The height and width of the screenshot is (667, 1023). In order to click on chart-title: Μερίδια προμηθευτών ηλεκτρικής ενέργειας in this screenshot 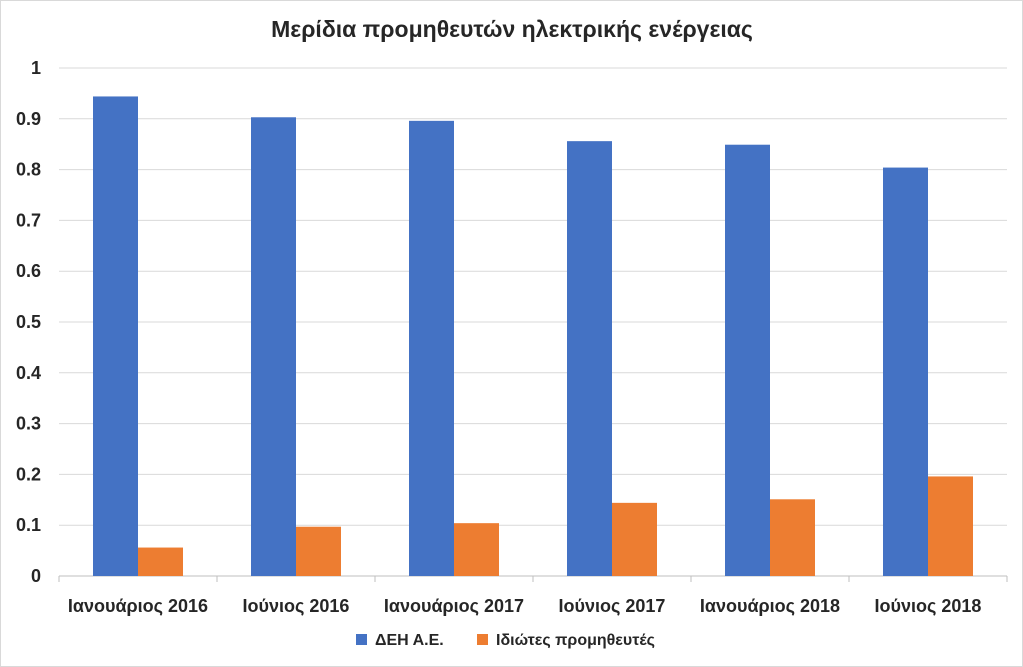, I will do `click(512, 29)`.